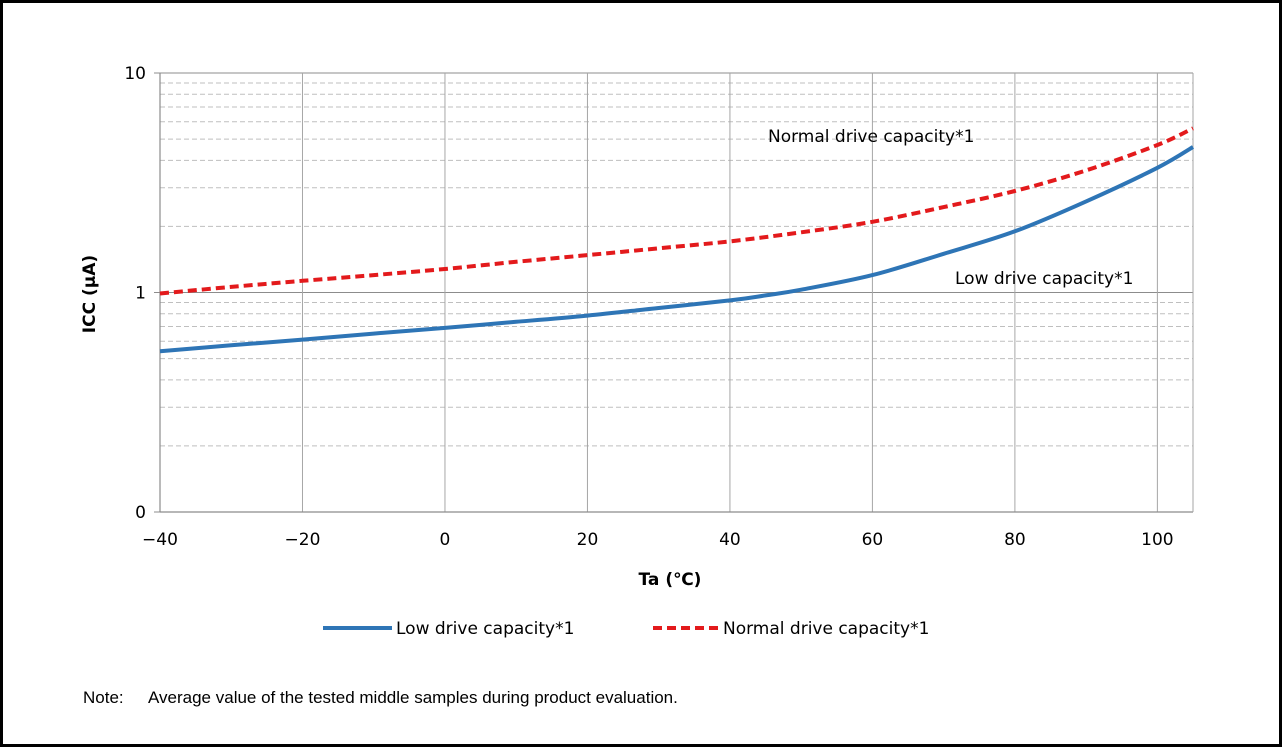 Image resolution: width=1282 pixels, height=747 pixels. Describe the element at coordinates (103, 697) in the screenshot. I see `note-prefix: Note:` at that location.